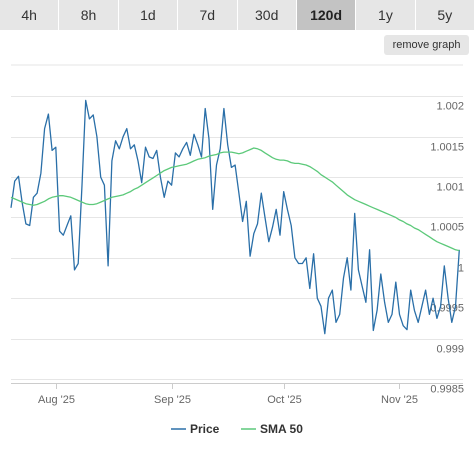  What do you see at coordinates (447, 390) in the screenshot?
I see `y-tick-label: 0.9985` at bounding box center [447, 390].